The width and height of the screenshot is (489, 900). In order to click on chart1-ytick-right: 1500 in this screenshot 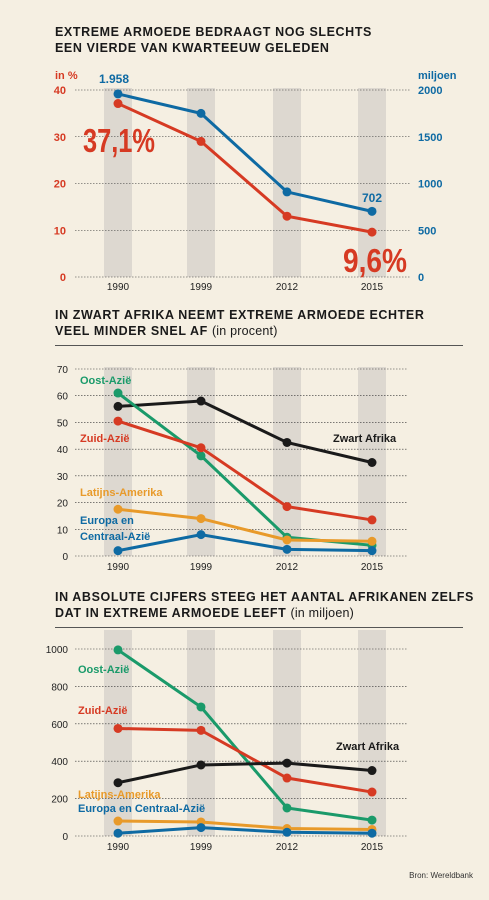, I will do `click(430, 138)`.